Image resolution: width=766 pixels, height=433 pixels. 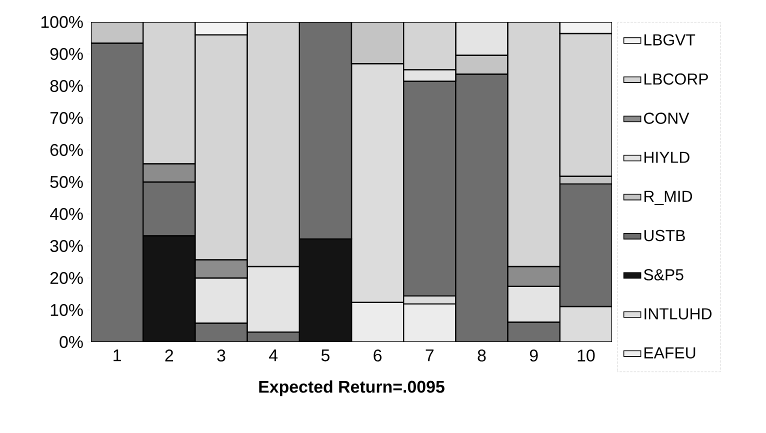 What do you see at coordinates (62, 22) in the screenshot?
I see `y-tick-label: 100%` at bounding box center [62, 22].